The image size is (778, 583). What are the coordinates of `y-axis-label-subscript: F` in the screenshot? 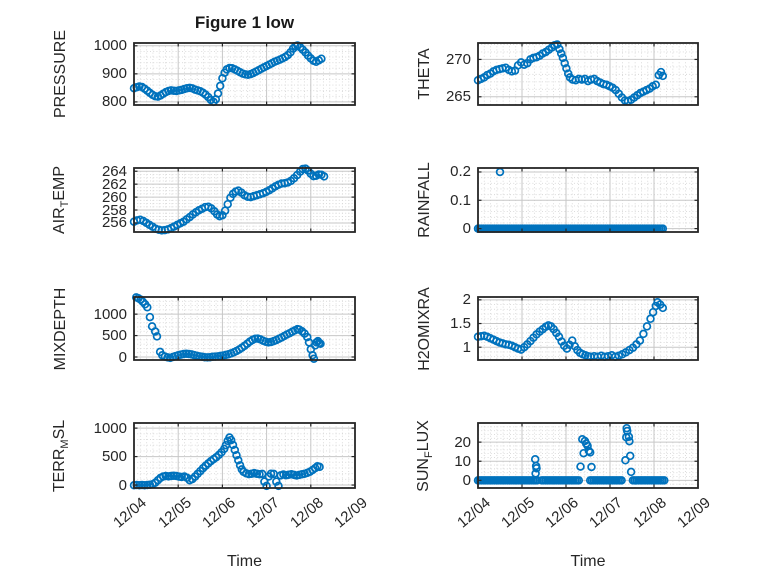 It's located at (429, 454).